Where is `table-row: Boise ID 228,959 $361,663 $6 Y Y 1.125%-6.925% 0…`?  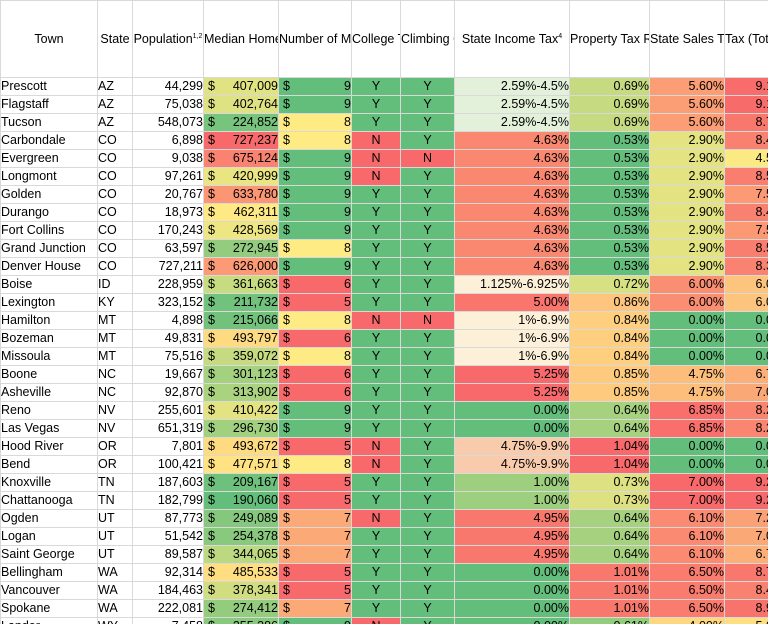 table-row: Boise ID 228,959 $361,663 $6 Y Y 1.125%-6.925% 0… is located at coordinates (384, 284).